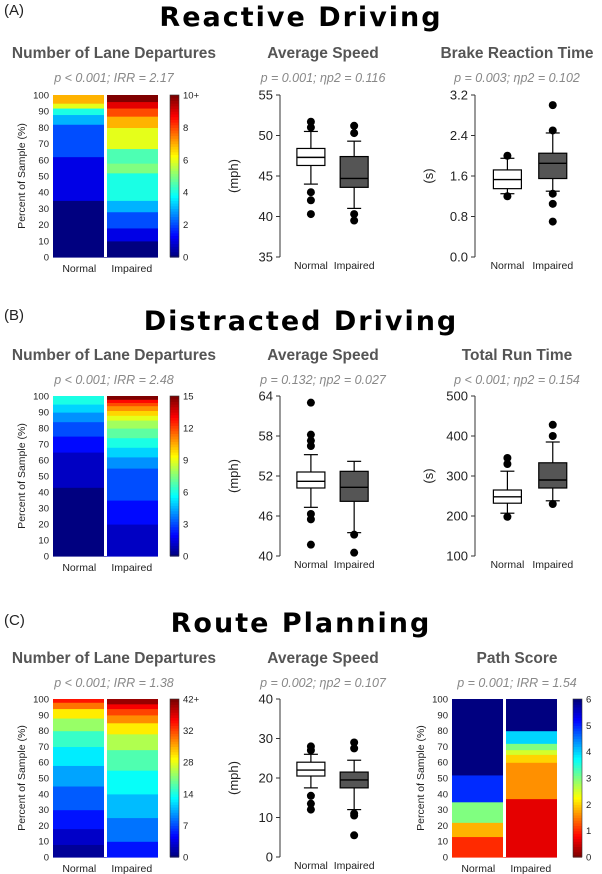 Image resolution: width=602 pixels, height=874 pixels. I want to click on colorbar-tick-label: 7, so click(185, 826).